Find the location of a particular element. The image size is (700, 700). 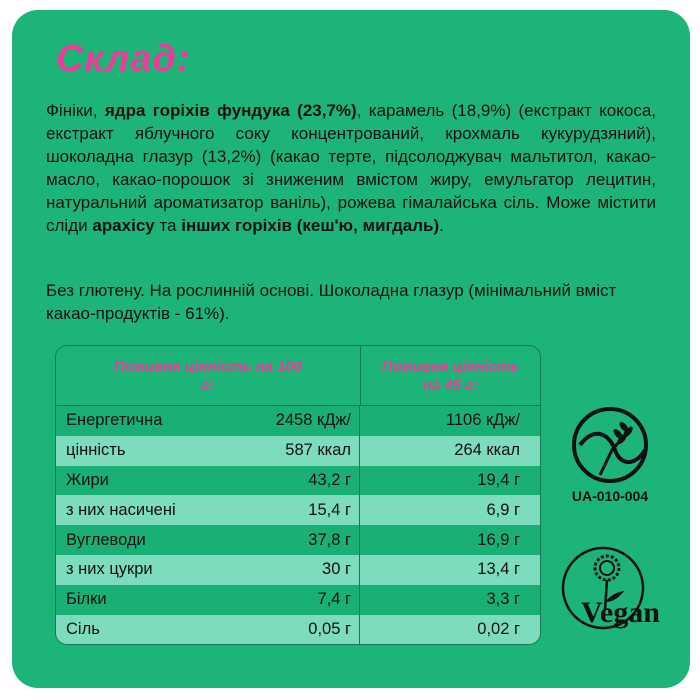

cell-100g: Білки 7,4 г is located at coordinates (208, 599).